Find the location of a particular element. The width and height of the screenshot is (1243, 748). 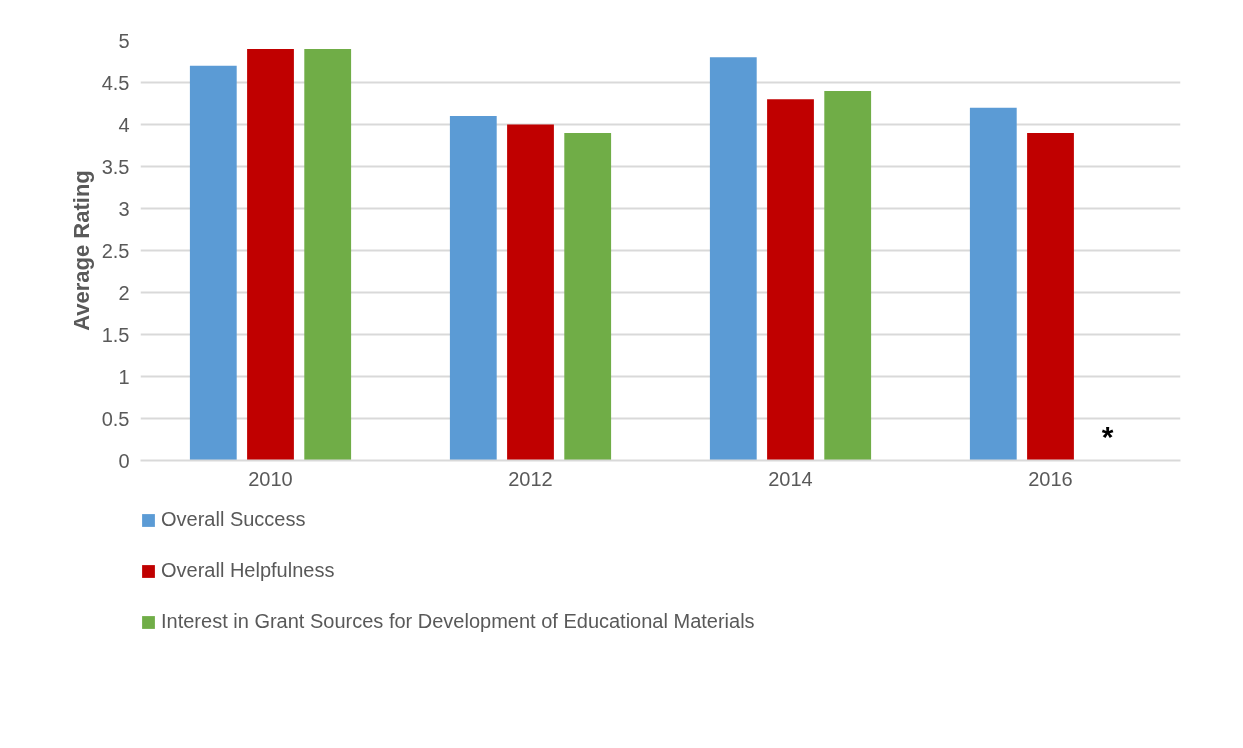

x-tick-label: 2012 is located at coordinates (530, 478).